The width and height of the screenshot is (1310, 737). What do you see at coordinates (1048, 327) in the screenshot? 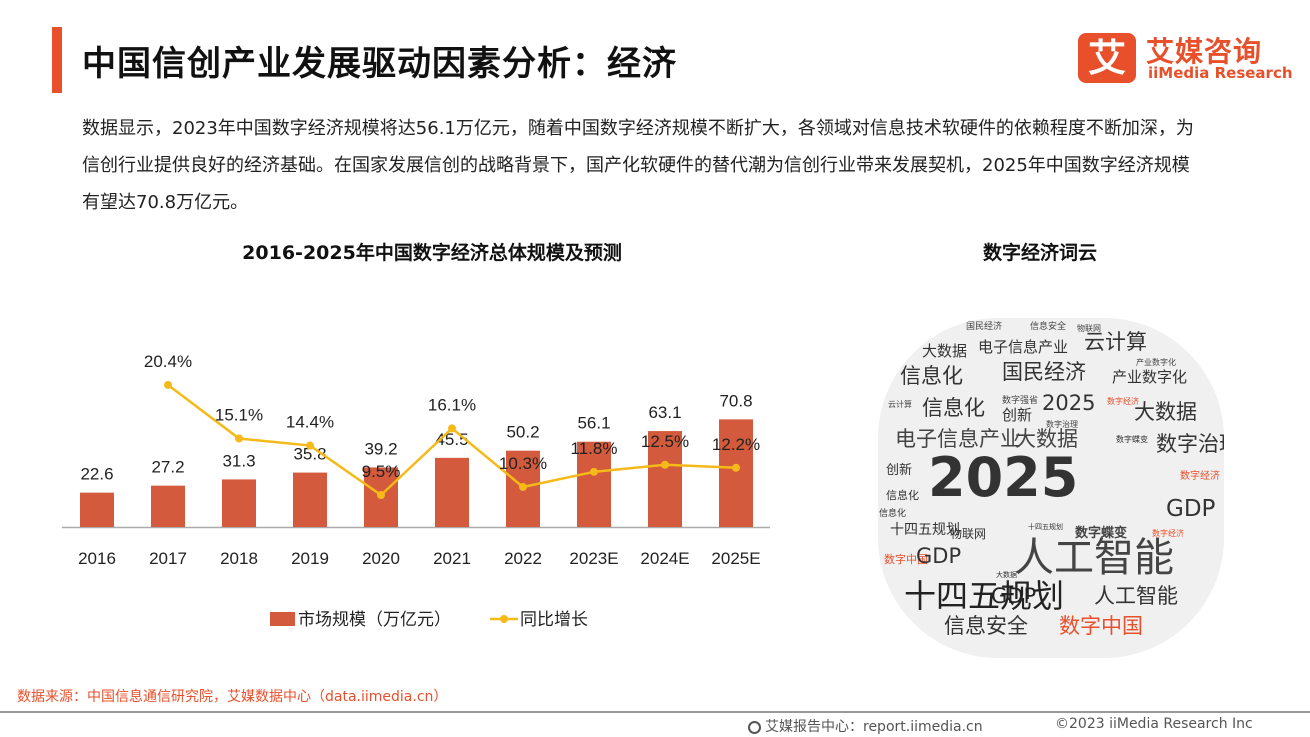
I see `cloud-word: 信息安全` at bounding box center [1048, 327].